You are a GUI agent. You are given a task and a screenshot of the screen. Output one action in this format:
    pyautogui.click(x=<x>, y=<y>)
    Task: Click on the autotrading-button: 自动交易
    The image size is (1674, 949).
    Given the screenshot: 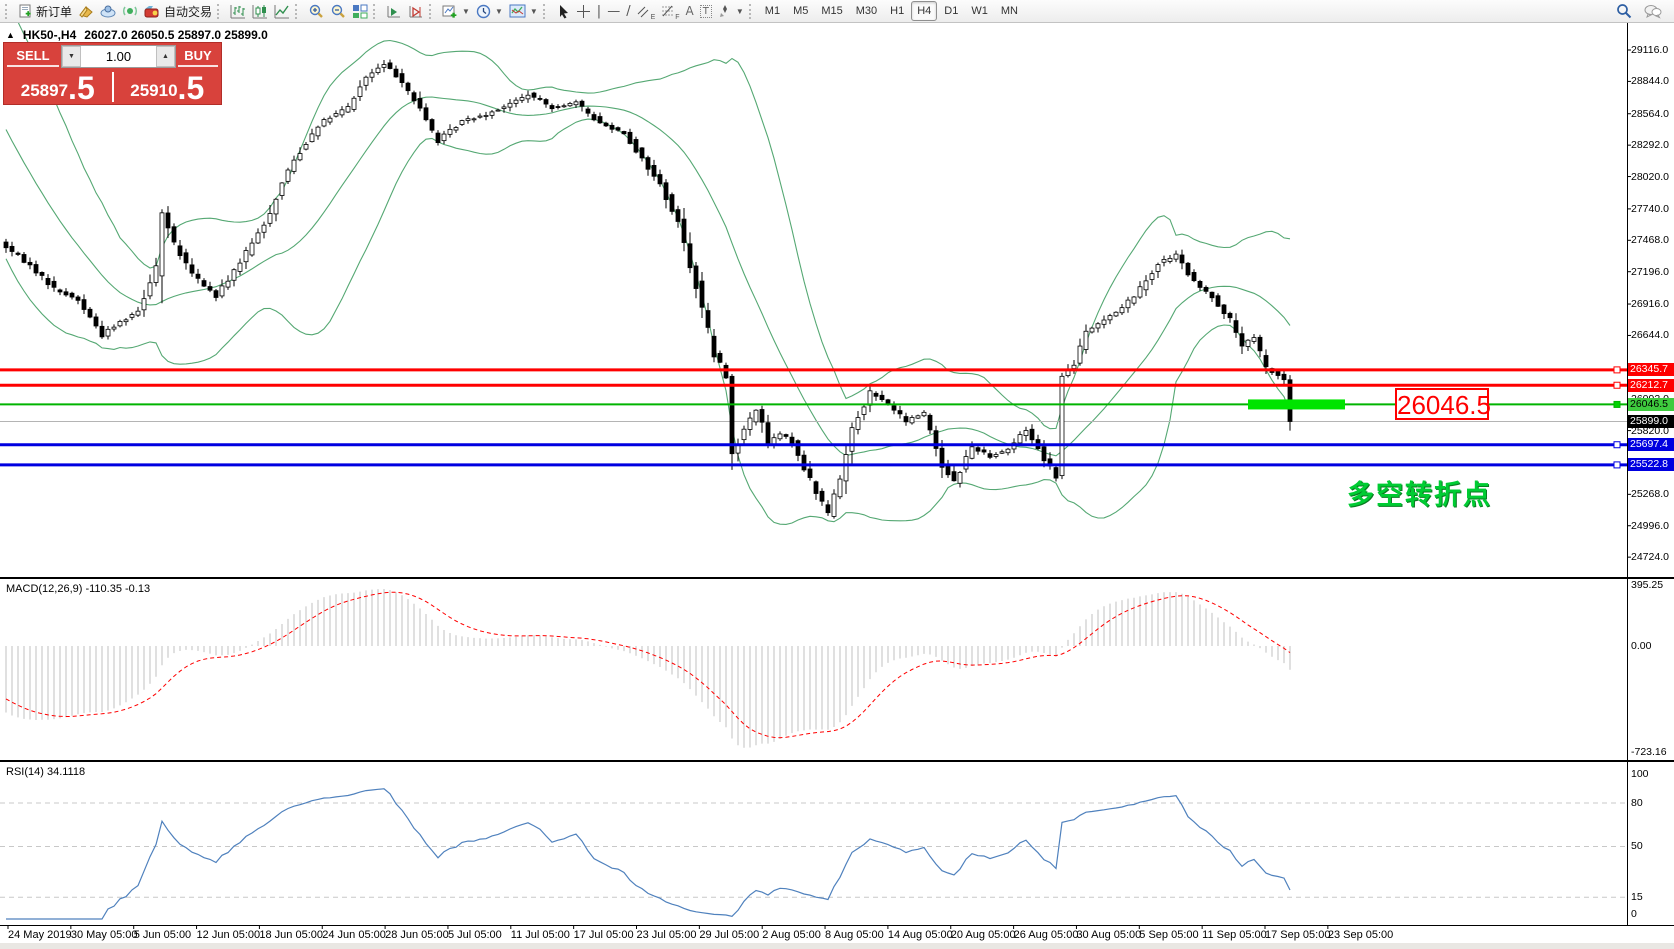 What is the action you would take?
    pyautogui.click(x=178, y=11)
    